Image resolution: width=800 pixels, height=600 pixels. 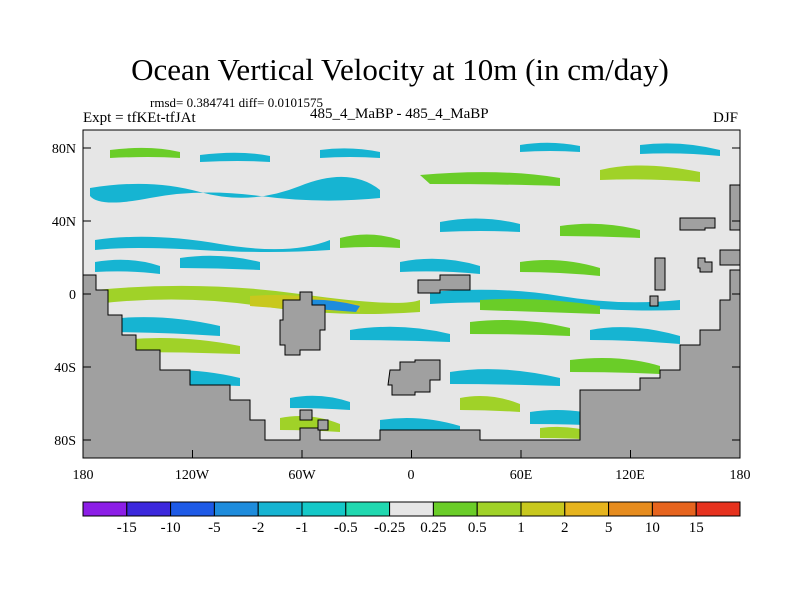 I want to click on lat-label: 80S, so click(x=65, y=441).